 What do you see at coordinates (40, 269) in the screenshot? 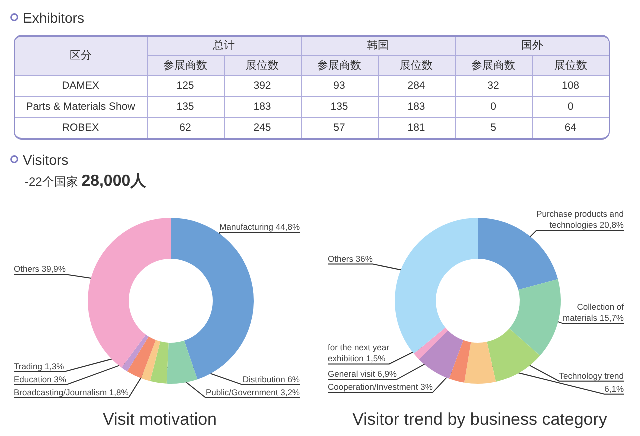
I see `slice-label: Others 39,9%` at bounding box center [40, 269].